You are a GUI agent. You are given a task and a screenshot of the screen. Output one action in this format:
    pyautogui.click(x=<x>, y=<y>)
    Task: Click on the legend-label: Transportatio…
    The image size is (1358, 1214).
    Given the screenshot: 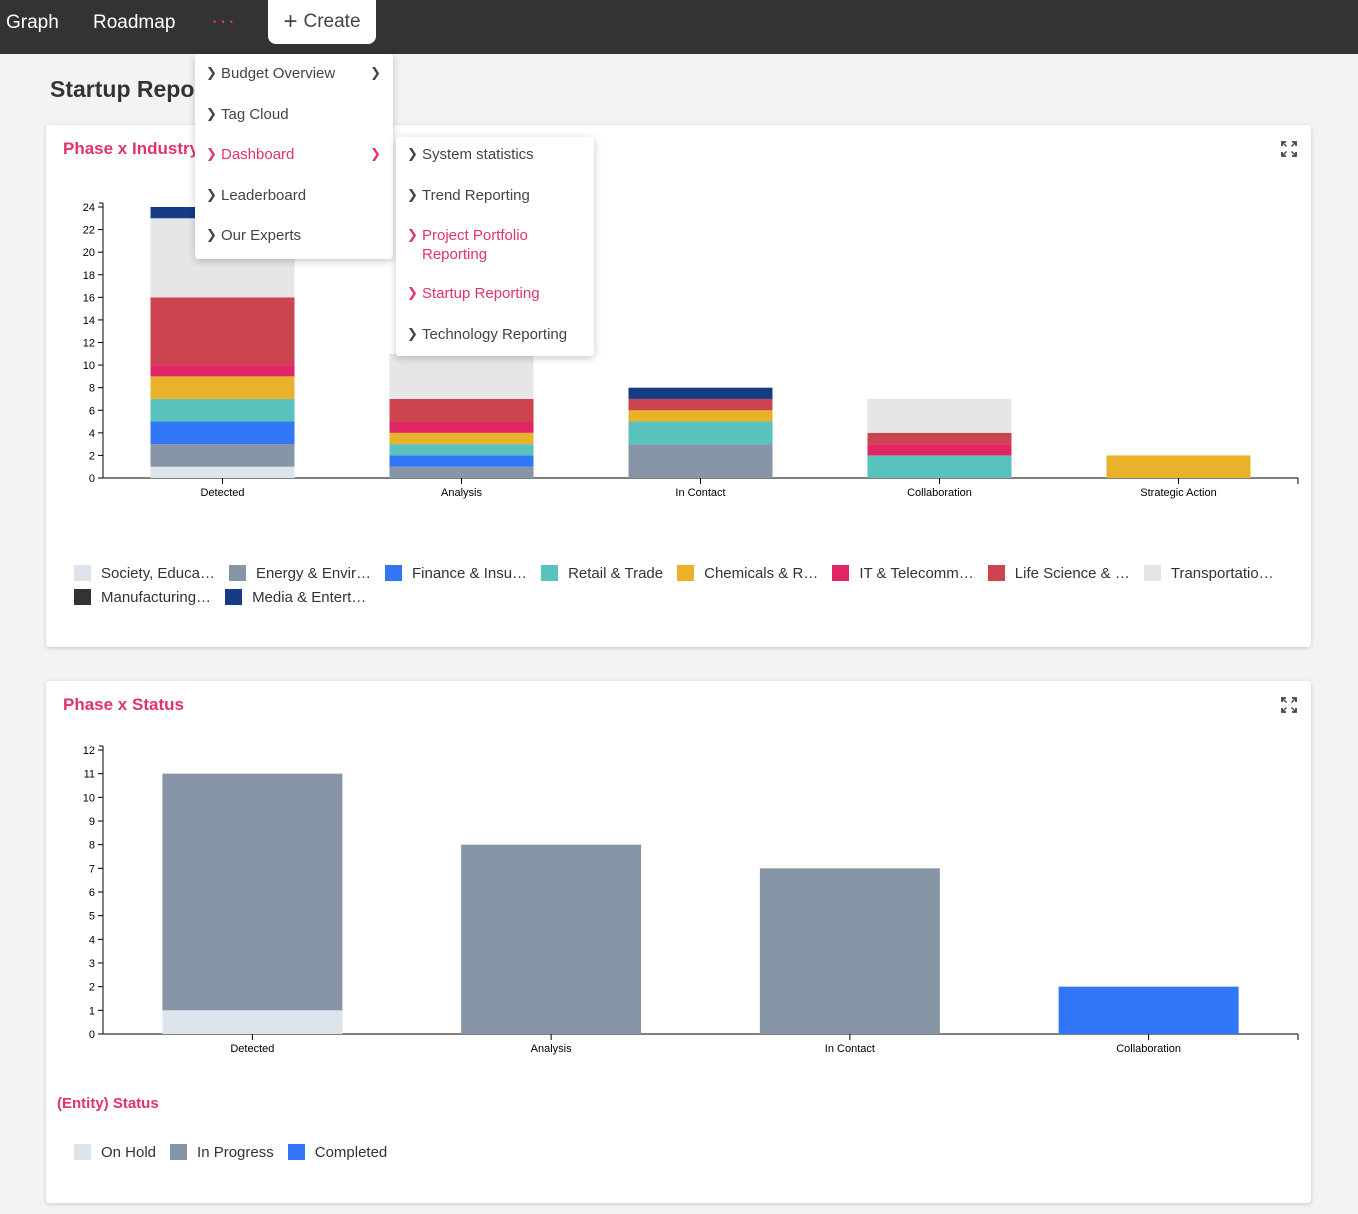 What is the action you would take?
    pyautogui.click(x=1222, y=573)
    